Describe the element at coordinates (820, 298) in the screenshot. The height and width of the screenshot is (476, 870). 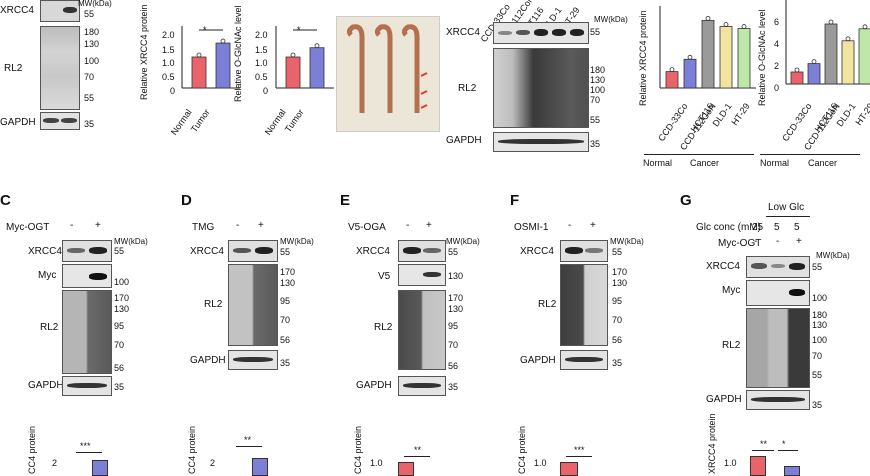
I see `panel-g-mw: 100` at that location.